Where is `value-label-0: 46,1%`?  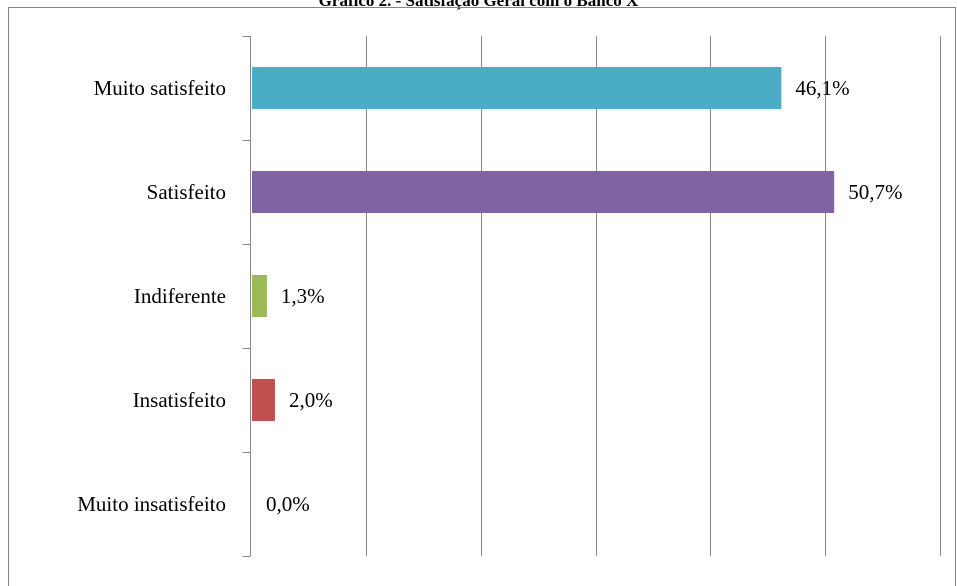 value-label-0: 46,1% is located at coordinates (822, 88).